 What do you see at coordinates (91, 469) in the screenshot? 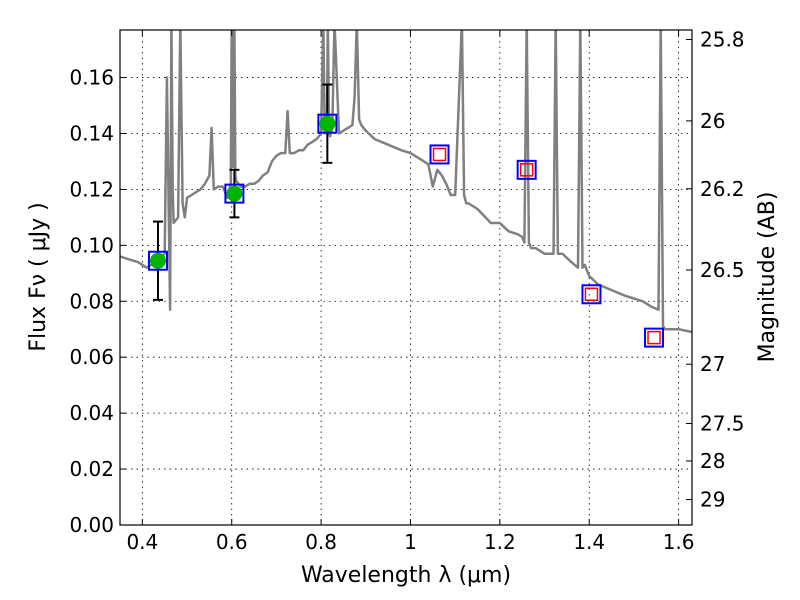
I see `y-tick-label: 0.02` at bounding box center [91, 469].